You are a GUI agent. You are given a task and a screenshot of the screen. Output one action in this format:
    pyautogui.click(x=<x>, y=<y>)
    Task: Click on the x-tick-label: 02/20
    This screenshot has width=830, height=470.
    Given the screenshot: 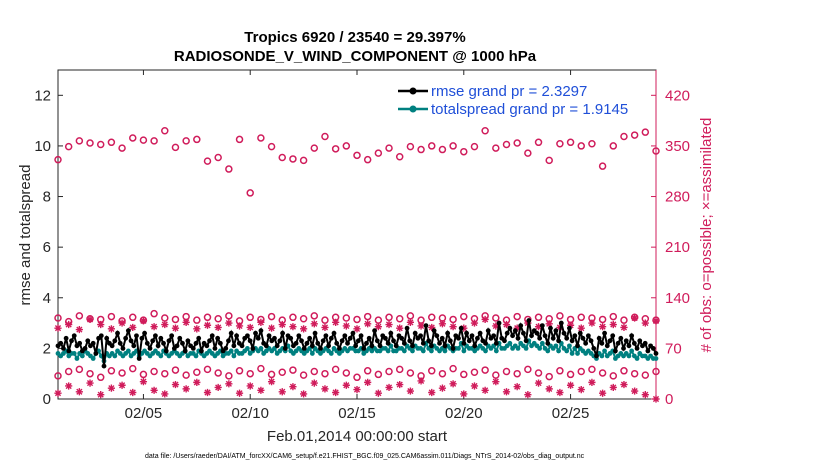 What is the action you would take?
    pyautogui.click(x=464, y=413)
    